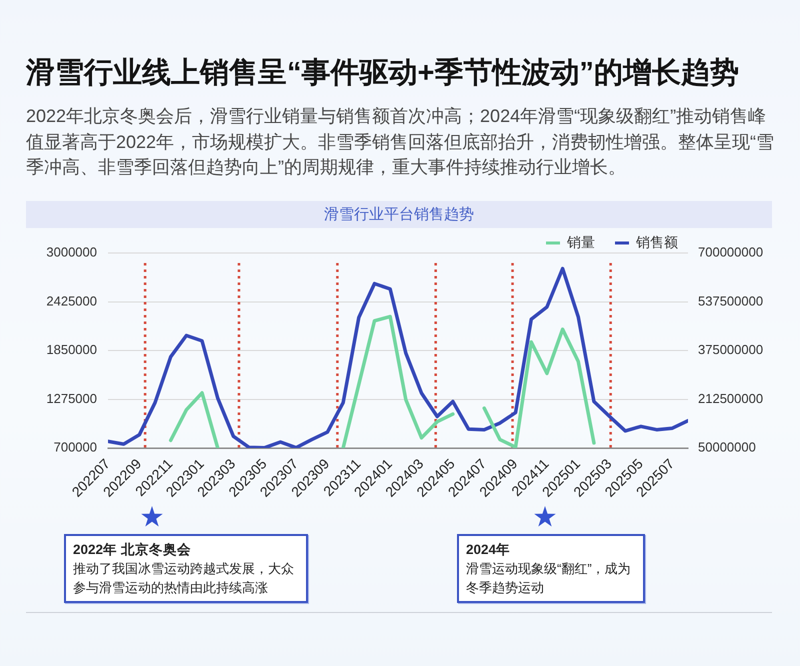  Describe the element at coordinates (580, 242) in the screenshot. I see `legend-label: 销量` at that location.